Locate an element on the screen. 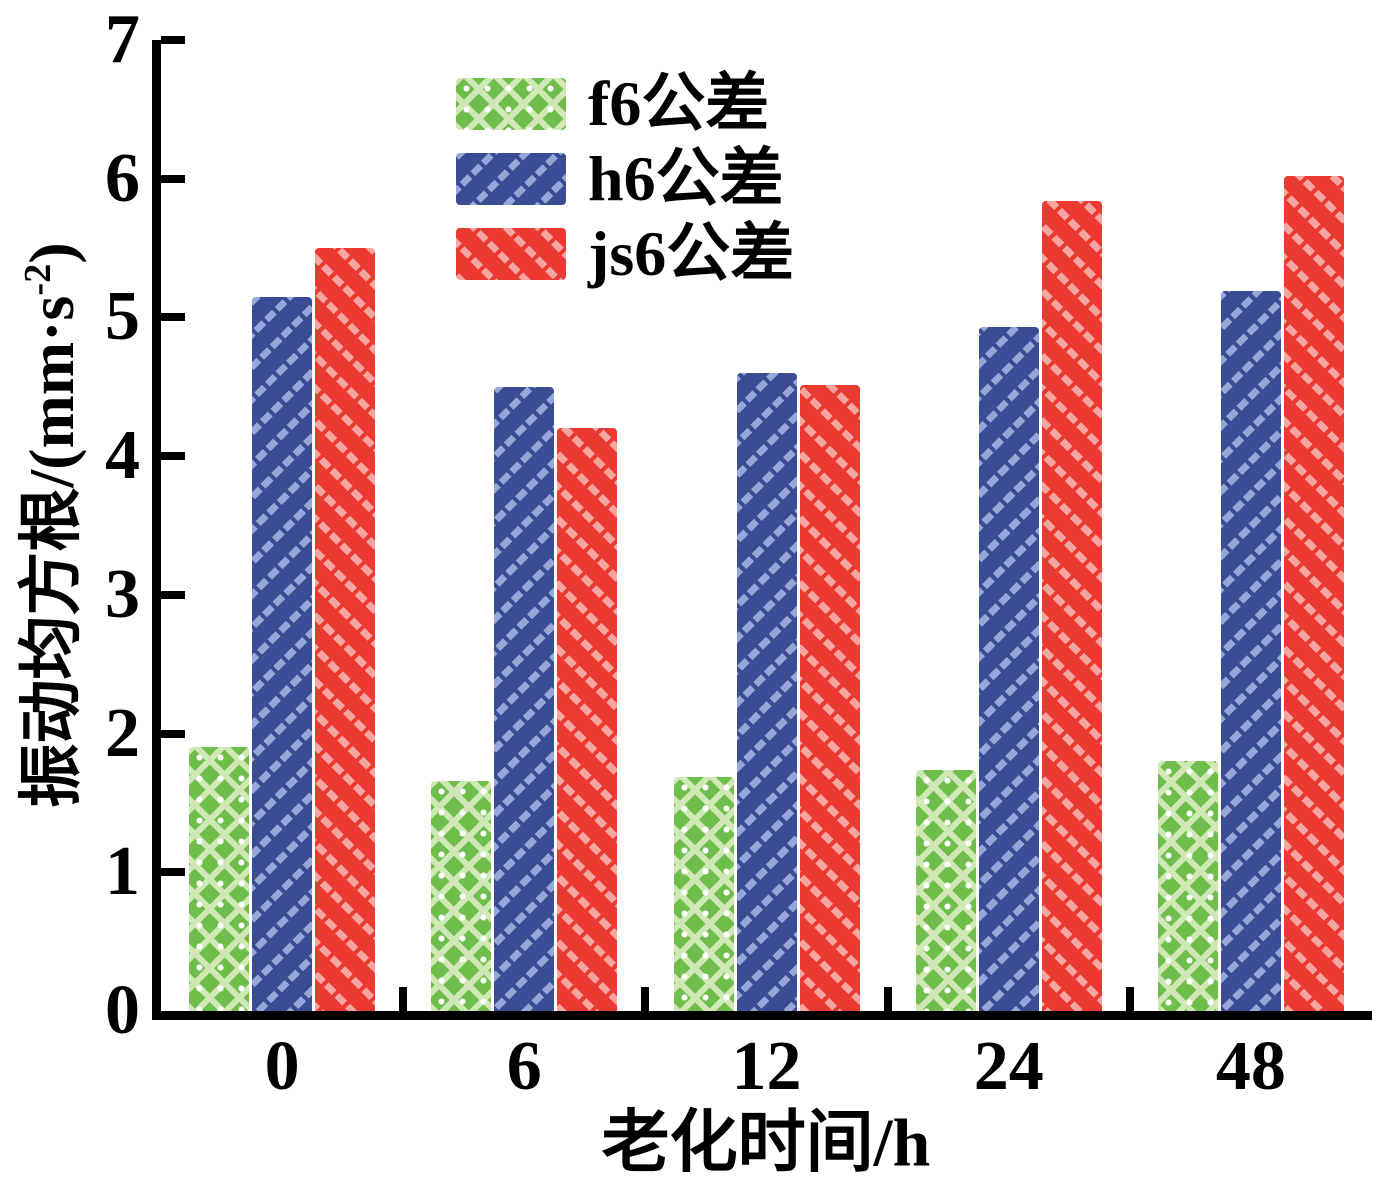 This screenshot has height=1179, width=1378. legend-item: f6公差 is located at coordinates (625, 103).